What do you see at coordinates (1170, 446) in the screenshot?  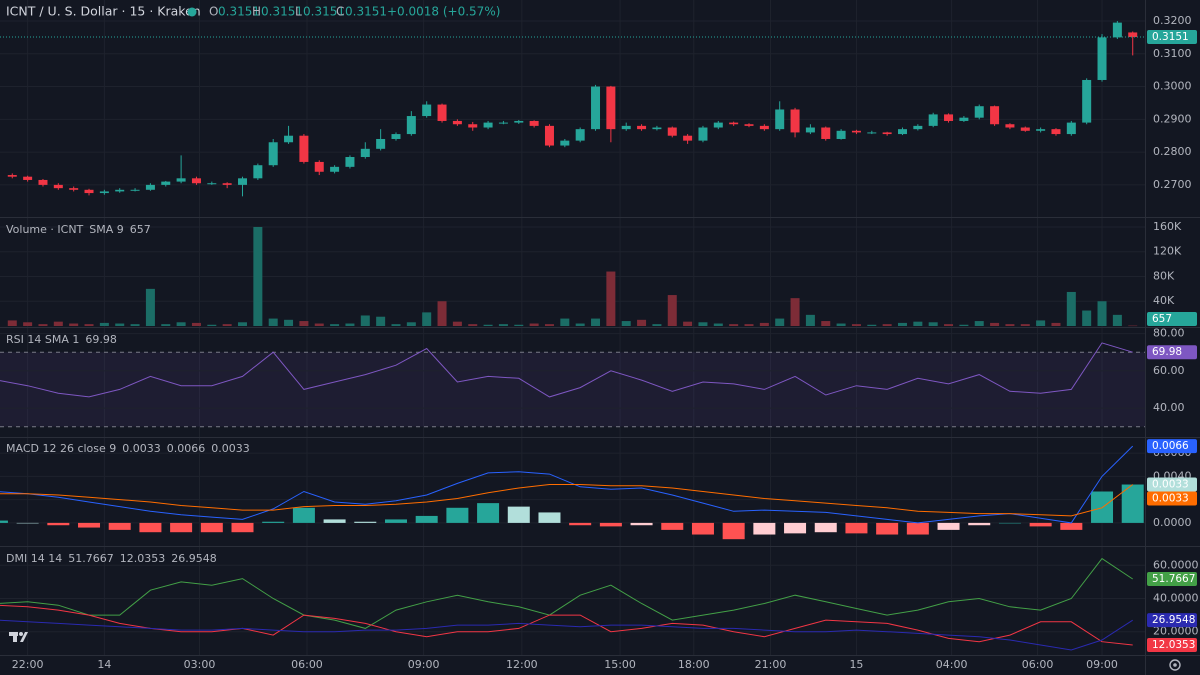 I see `value-badge-label: 0.0066` at bounding box center [1170, 446].